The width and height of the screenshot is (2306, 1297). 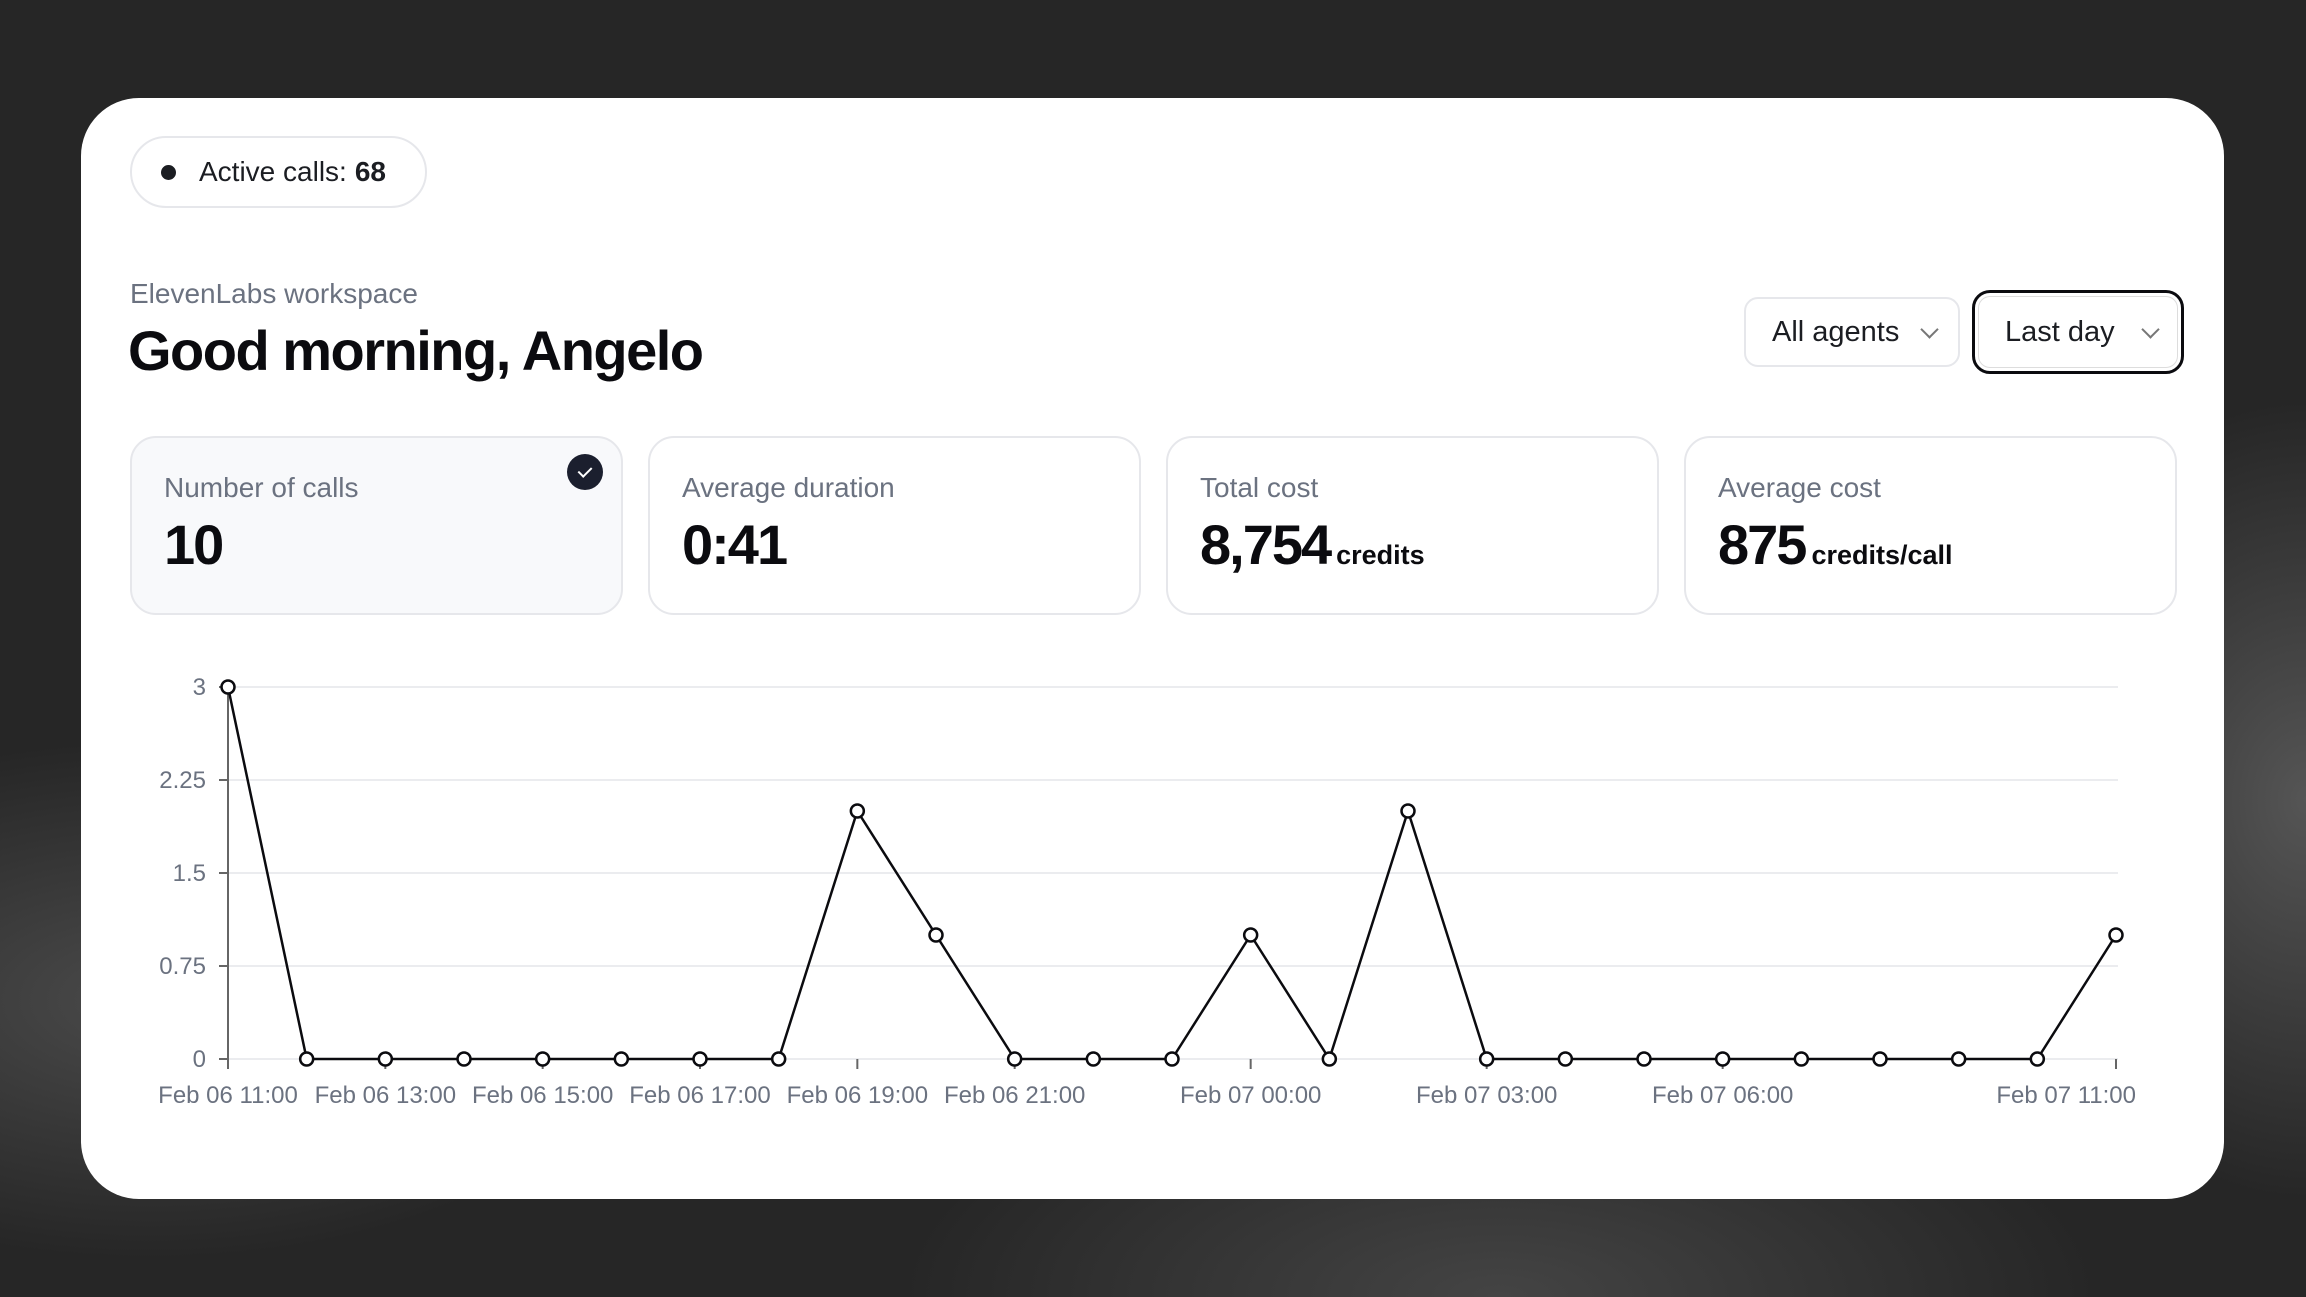 What do you see at coordinates (182, 780) in the screenshot?
I see `y-tick-label: 2.25` at bounding box center [182, 780].